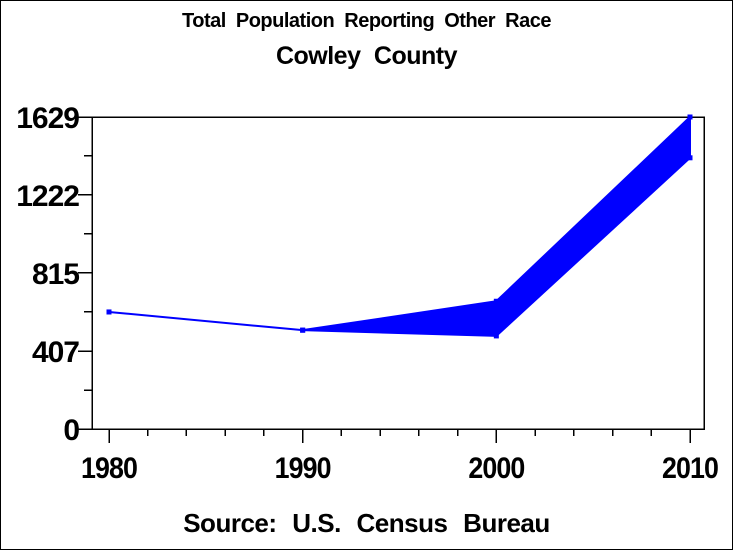 The image size is (733, 550). Describe the element at coordinates (366, 523) in the screenshot. I see `chart-source-caption: Source: U.S. Census Bureau` at that location.